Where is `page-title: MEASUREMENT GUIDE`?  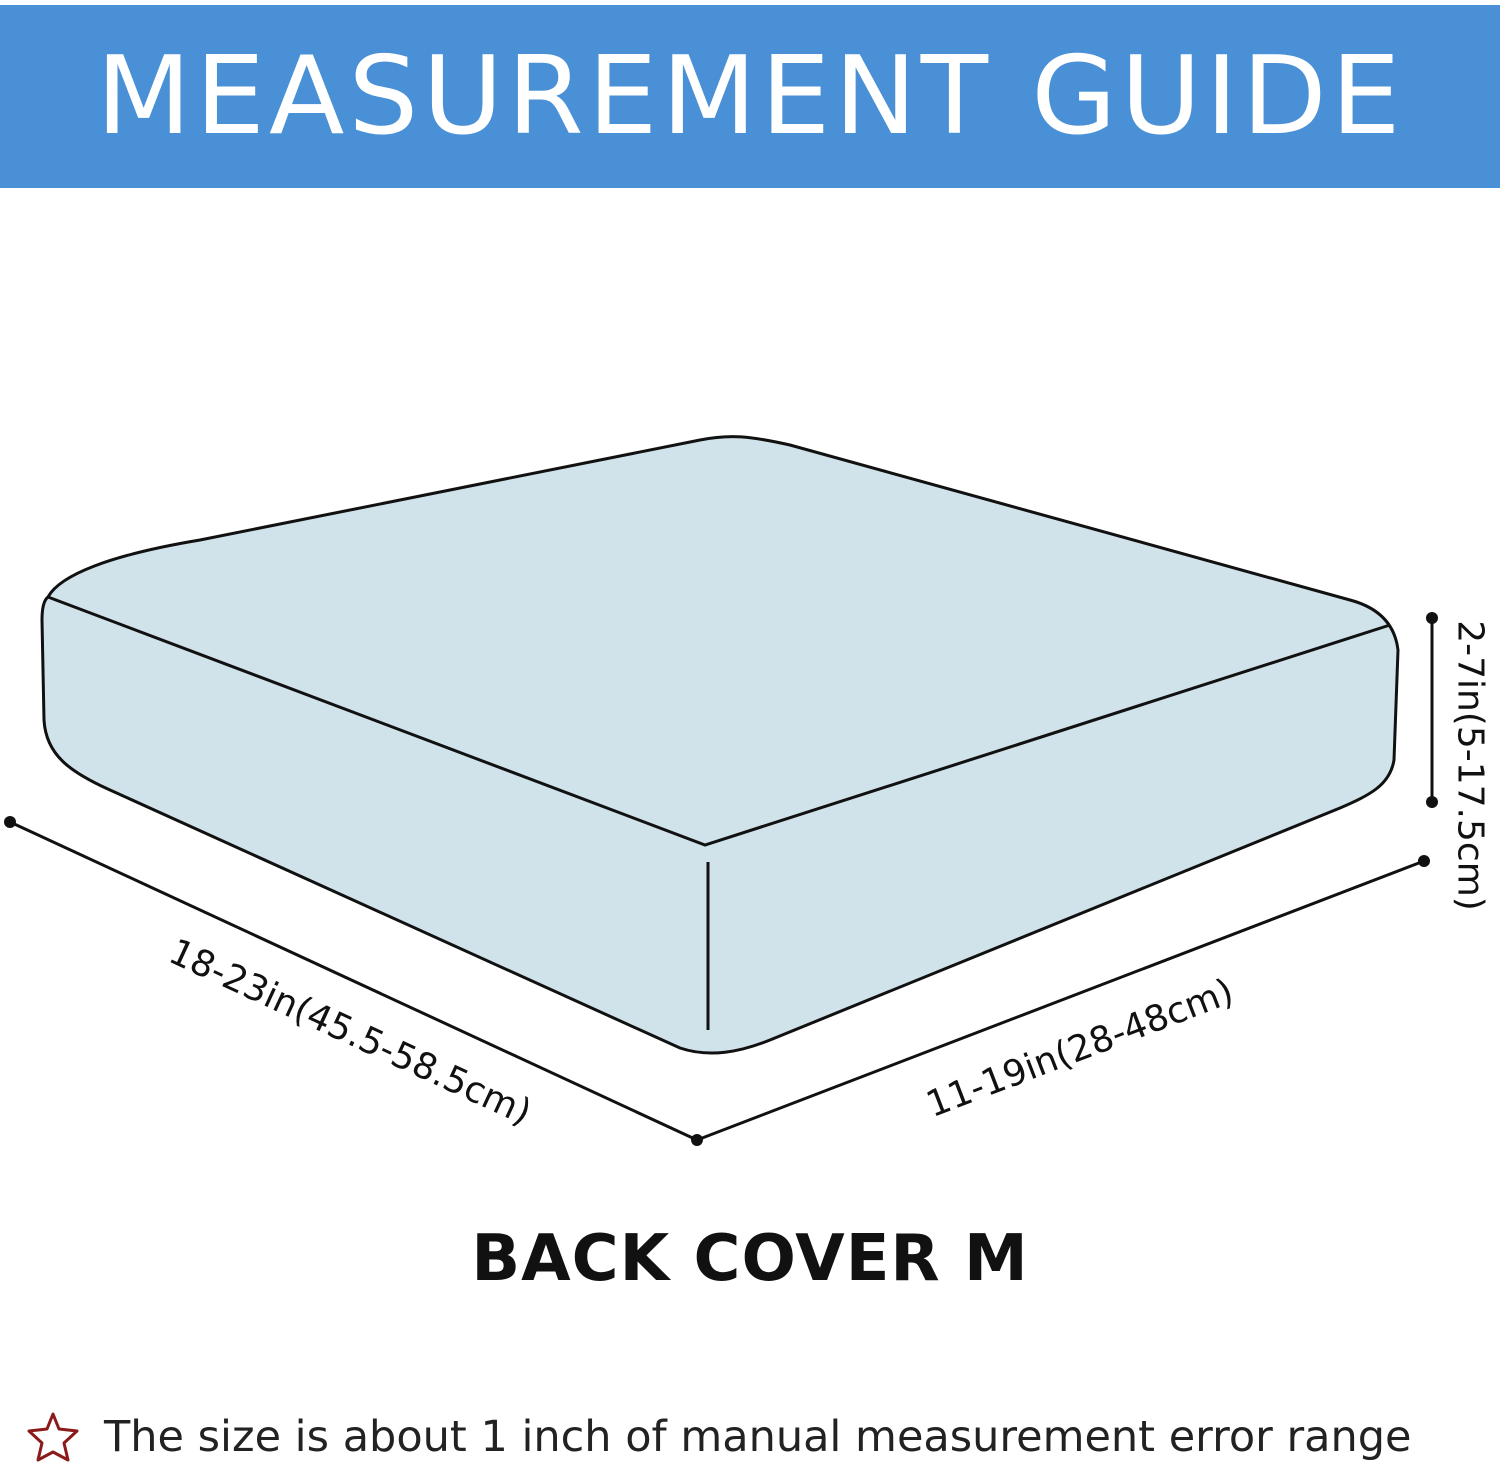 page-title: MEASUREMENT GUIDE is located at coordinates (750, 96).